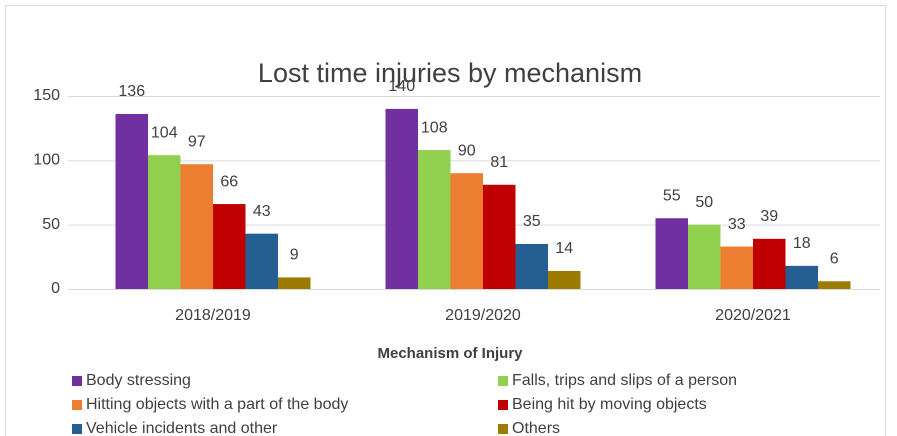 This screenshot has width=897, height=436. What do you see at coordinates (51, 224) in the screenshot?
I see `y-tick-label: 50` at bounding box center [51, 224].